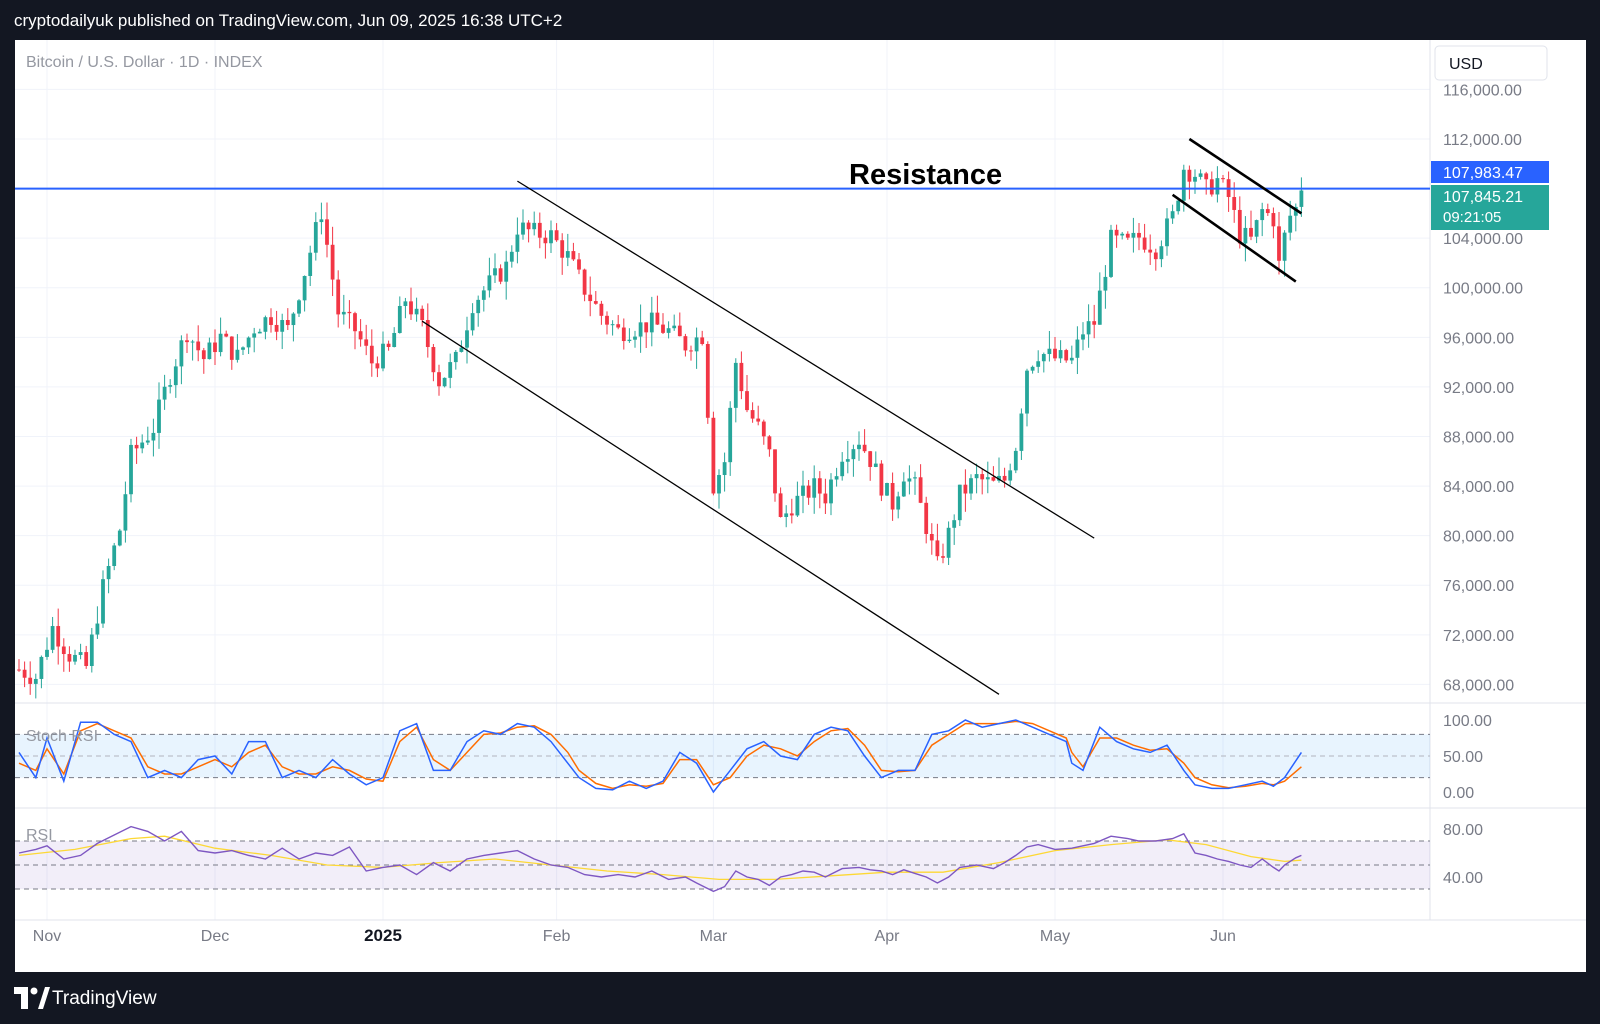  I want to click on high-price-tag, so click(1490, 172).